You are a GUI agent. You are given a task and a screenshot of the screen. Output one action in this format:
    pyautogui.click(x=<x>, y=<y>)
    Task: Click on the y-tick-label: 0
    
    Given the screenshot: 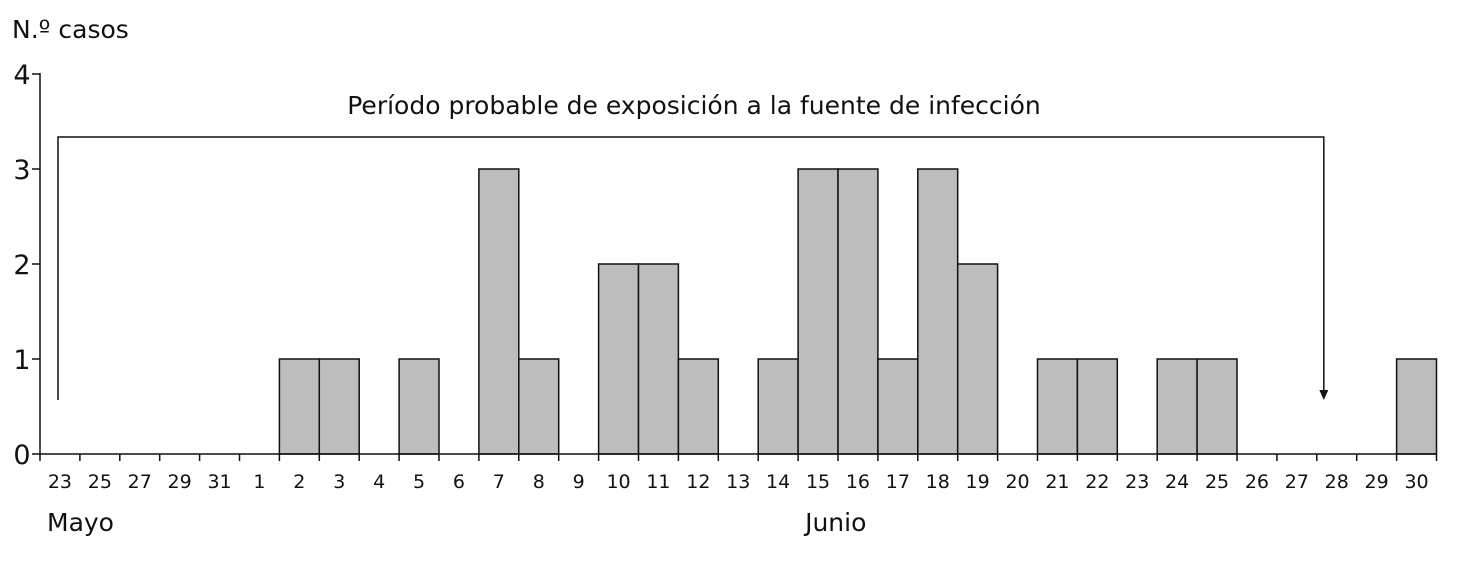 What is the action you would take?
    pyautogui.click(x=21, y=455)
    